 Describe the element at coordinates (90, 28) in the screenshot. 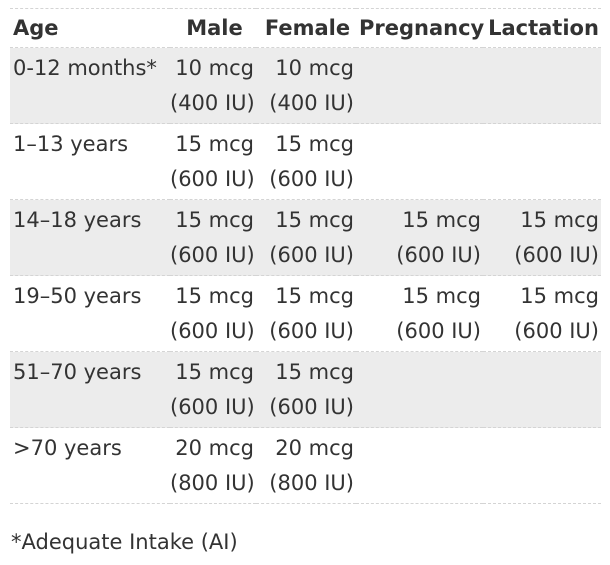

I see `header-age: Age` at that location.